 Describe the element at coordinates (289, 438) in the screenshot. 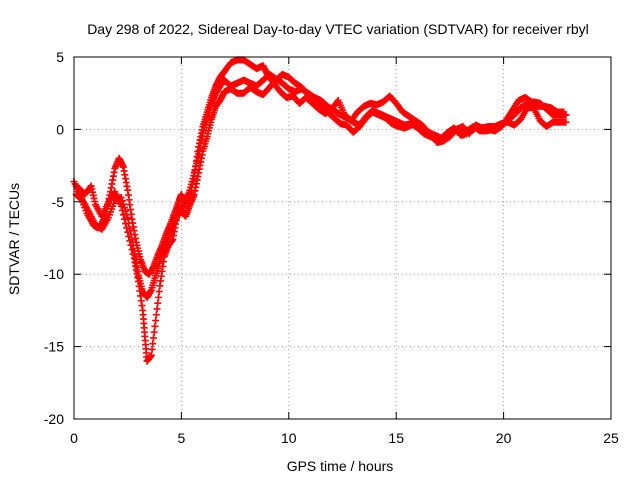

I see `x-tick-label: 10` at that location.